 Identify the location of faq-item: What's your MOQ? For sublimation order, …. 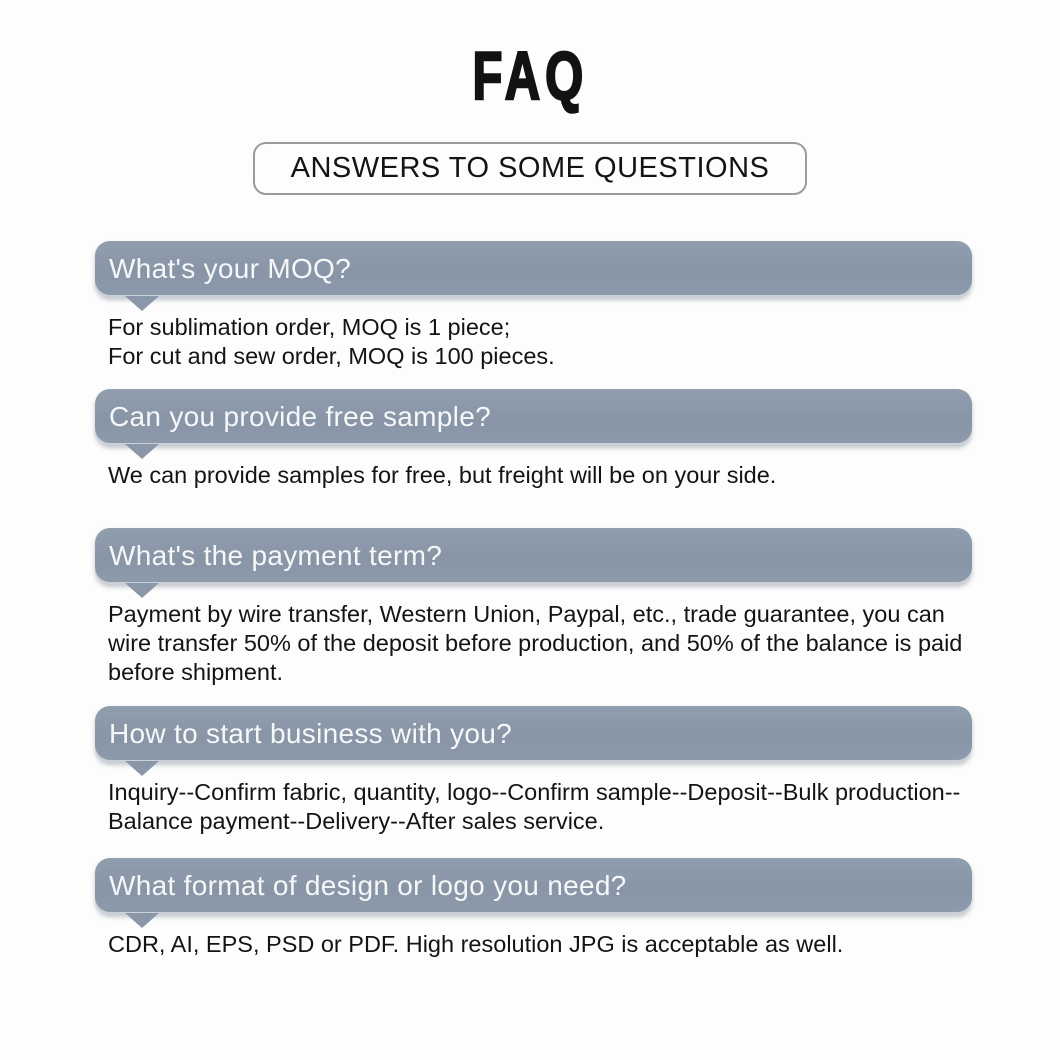
(530, 306).